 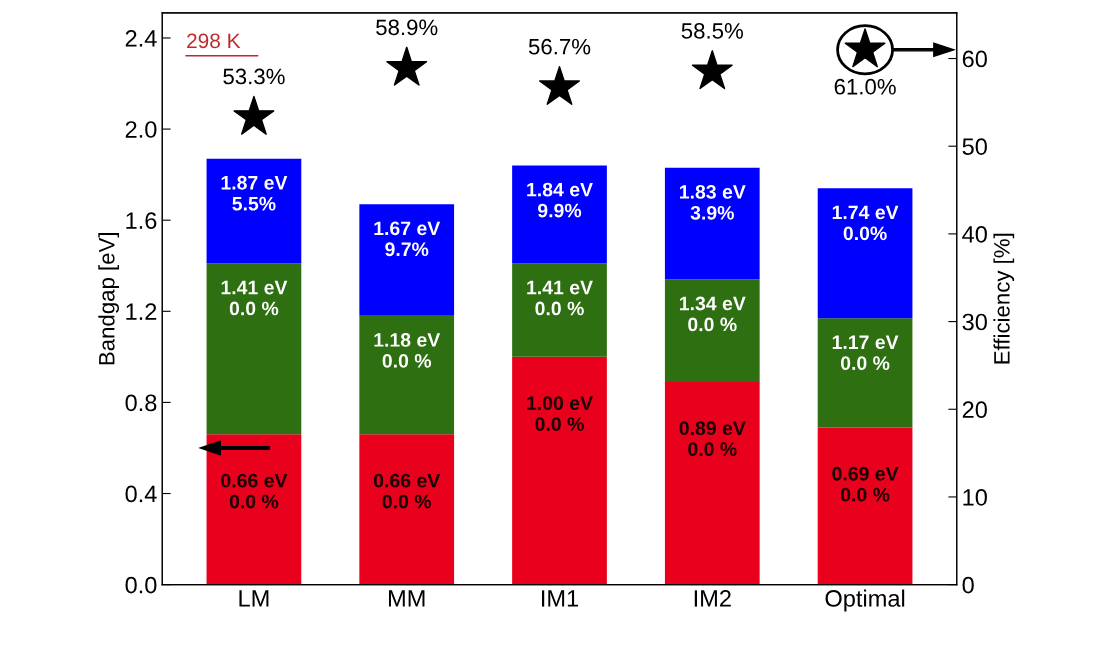 What do you see at coordinates (974, 146) in the screenshot?
I see `y2-tick-label: 50` at bounding box center [974, 146].